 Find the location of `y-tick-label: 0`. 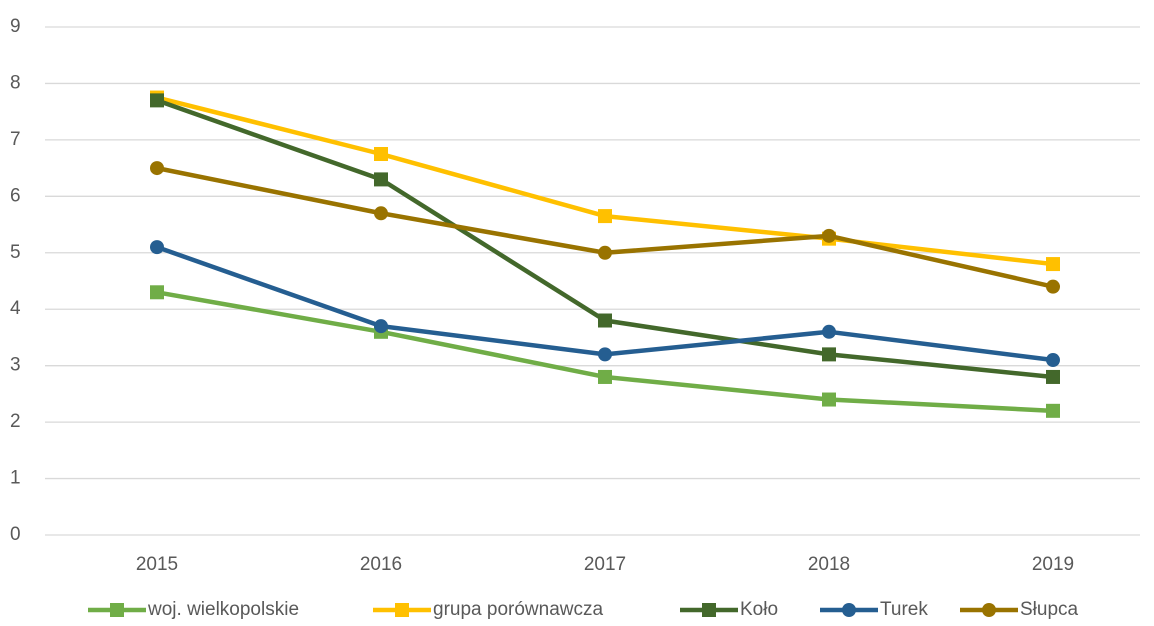

y-tick-label: 0 is located at coordinates (15, 534).